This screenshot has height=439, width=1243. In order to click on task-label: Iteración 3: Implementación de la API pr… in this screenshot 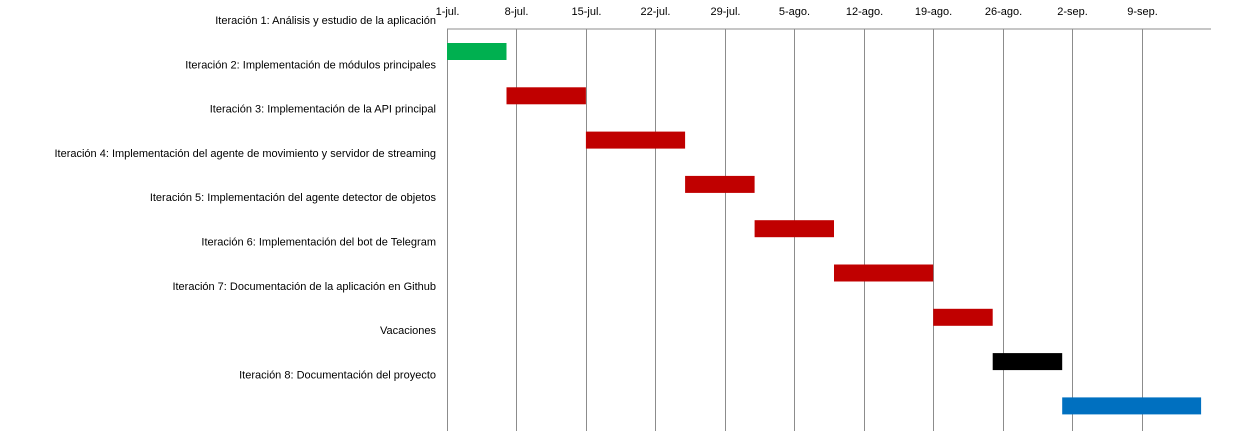, I will do `click(323, 110)`.